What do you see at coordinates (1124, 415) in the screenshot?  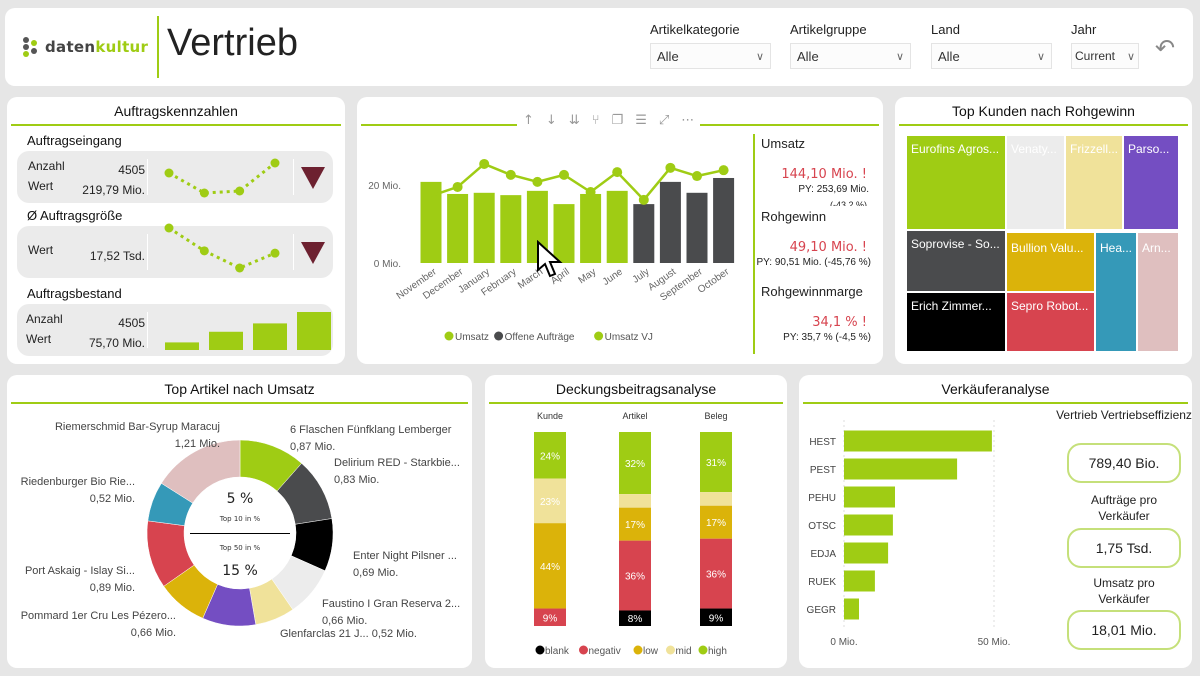 I see `kpi-title: Vertrieb Vertriebseffizienz` at bounding box center [1124, 415].